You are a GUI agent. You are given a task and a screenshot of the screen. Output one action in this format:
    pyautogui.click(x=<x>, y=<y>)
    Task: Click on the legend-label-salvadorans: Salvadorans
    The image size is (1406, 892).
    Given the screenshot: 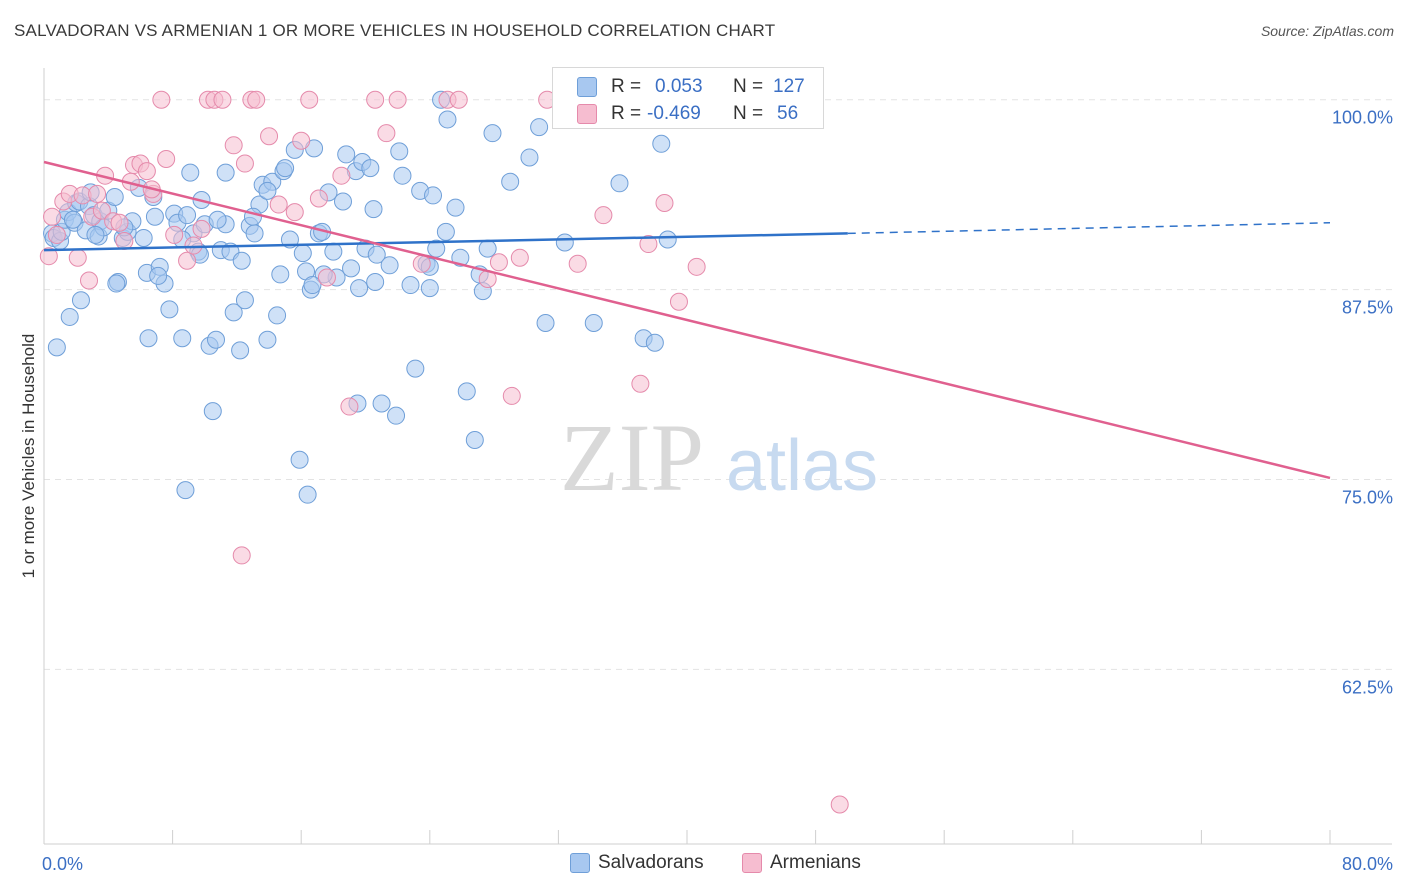 What is the action you would take?
    pyautogui.click(x=651, y=862)
    